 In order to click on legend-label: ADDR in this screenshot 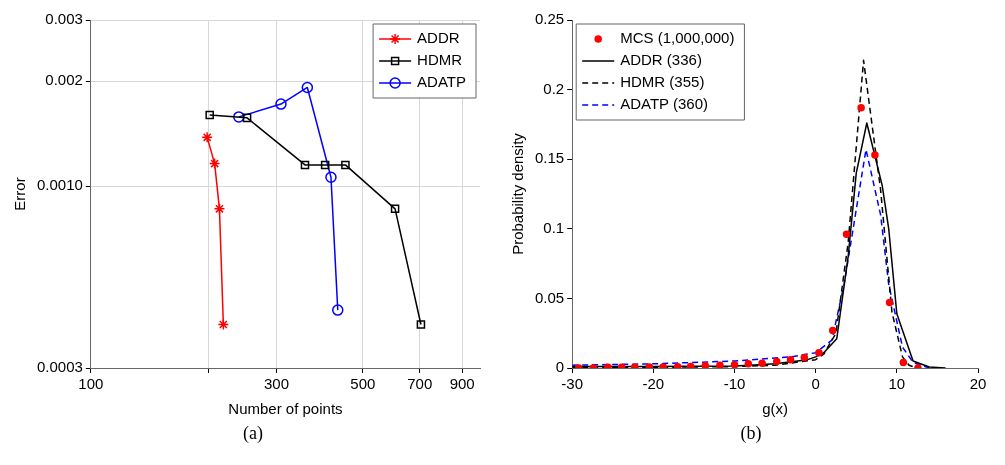, I will do `click(438, 38)`.